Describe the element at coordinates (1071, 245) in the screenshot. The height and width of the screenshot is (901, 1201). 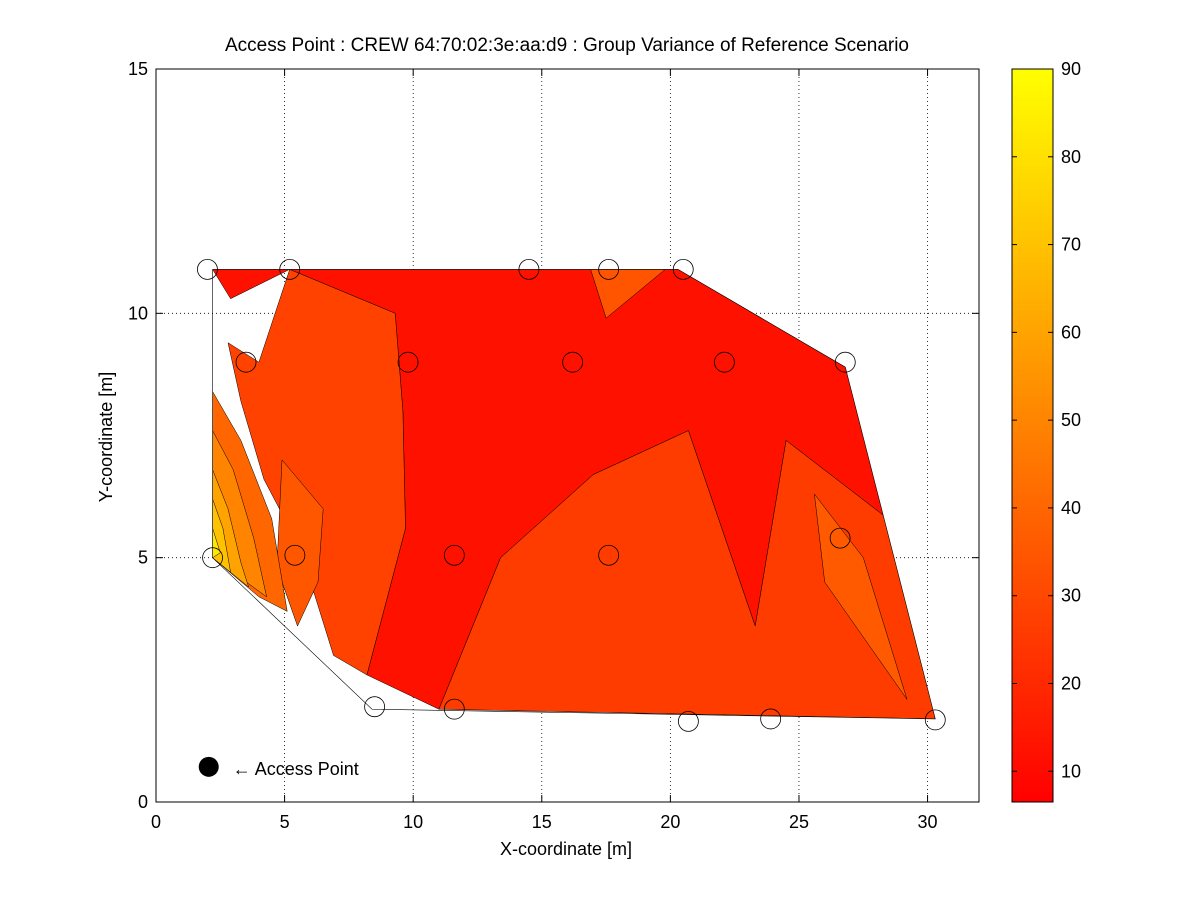
I see `colorbar-tick-label: 70` at that location.